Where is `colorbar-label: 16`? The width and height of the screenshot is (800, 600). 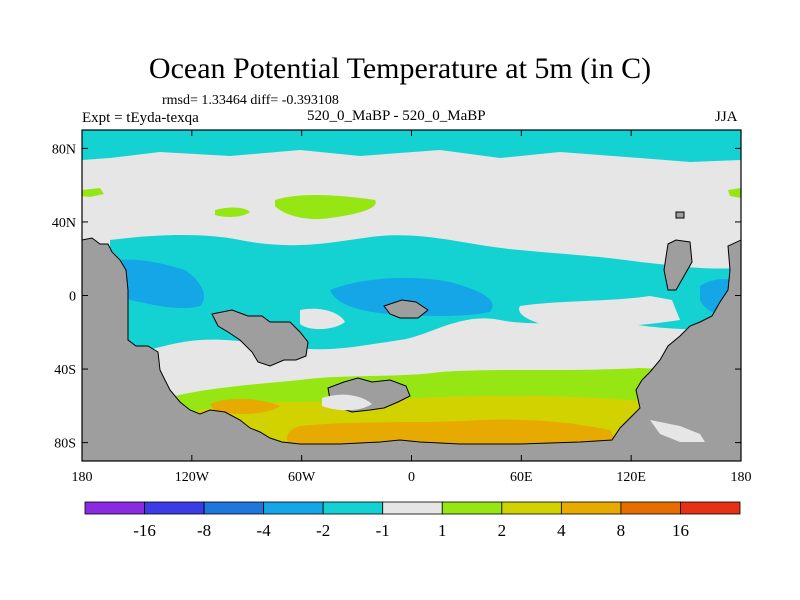 colorbar-label: 16 is located at coordinates (680, 530).